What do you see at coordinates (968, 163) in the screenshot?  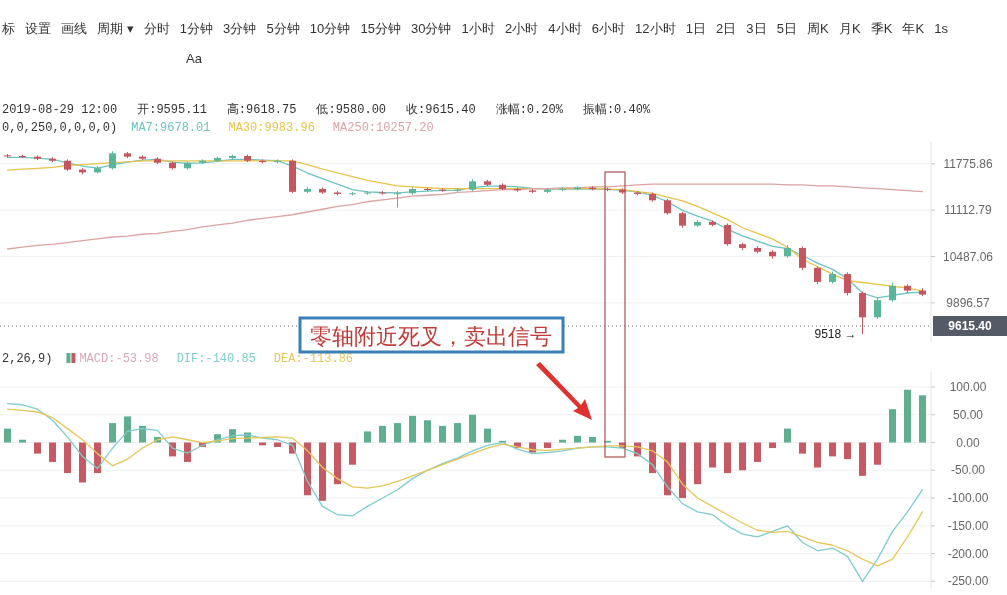 I see `y-tick-label: 11775.86` at bounding box center [968, 163].